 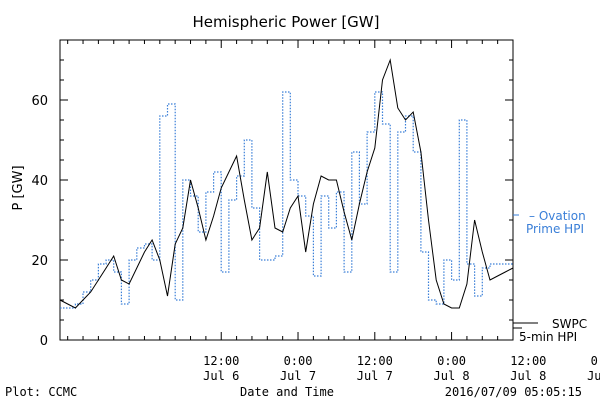 What do you see at coordinates (286, 22) in the screenshot?
I see `chart-title: Hemispheric Power [GW]` at bounding box center [286, 22].